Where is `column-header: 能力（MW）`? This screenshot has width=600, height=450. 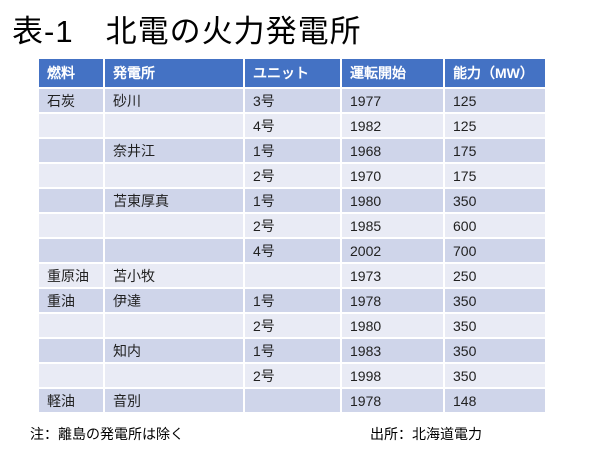
column-header: 能力（MW） is located at coordinates (495, 73).